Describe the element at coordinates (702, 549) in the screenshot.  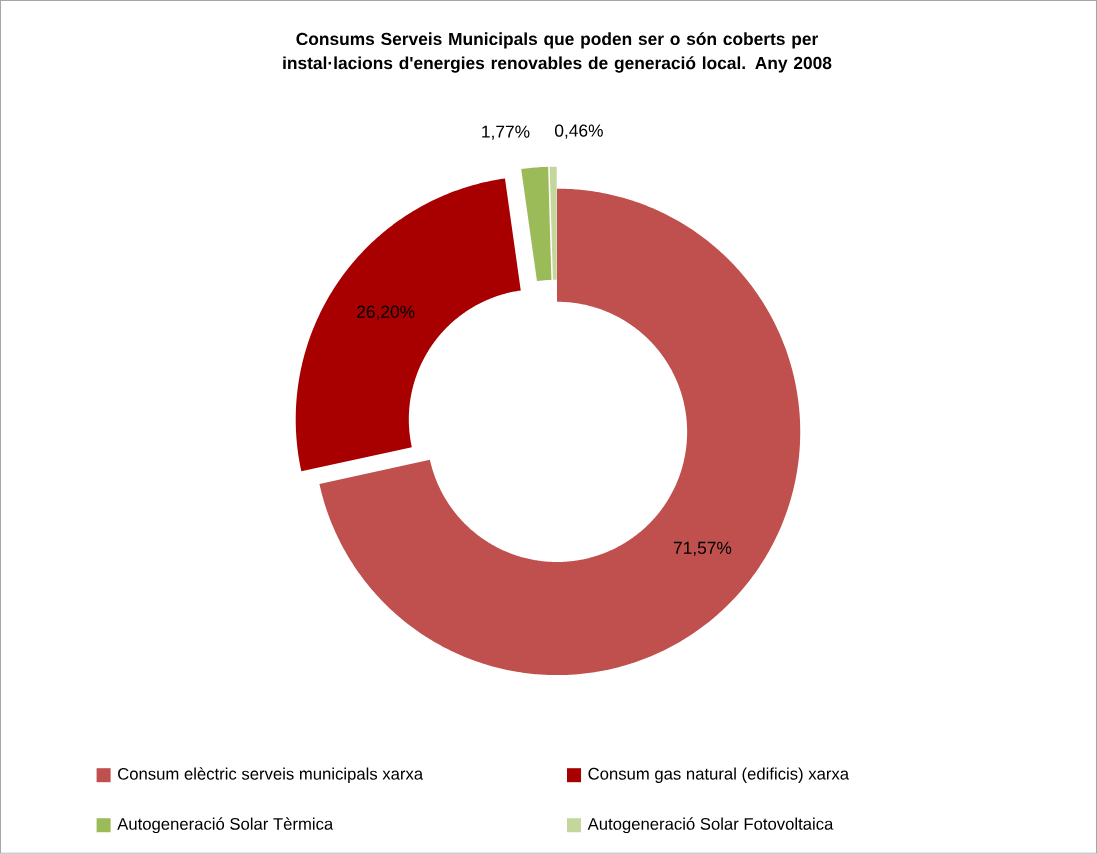
I see `data-label: 71,57%` at that location.